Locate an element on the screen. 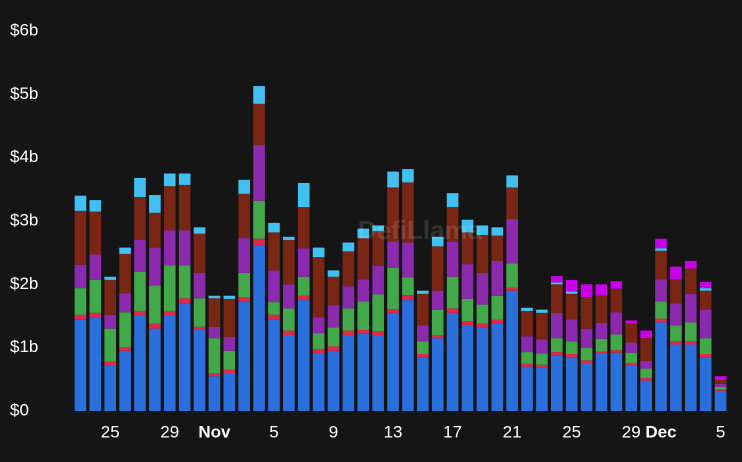 This screenshot has width=742, height=462. x-tick-label: 9 is located at coordinates (333, 431).